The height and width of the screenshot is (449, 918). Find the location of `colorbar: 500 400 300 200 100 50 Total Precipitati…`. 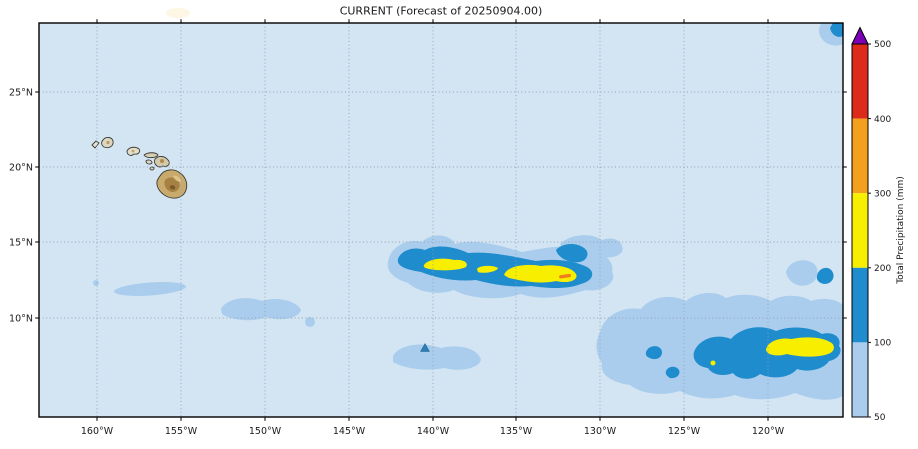

colorbar: 500 400 300 200 100 50 Total Precipitati… is located at coordinates (878, 224).